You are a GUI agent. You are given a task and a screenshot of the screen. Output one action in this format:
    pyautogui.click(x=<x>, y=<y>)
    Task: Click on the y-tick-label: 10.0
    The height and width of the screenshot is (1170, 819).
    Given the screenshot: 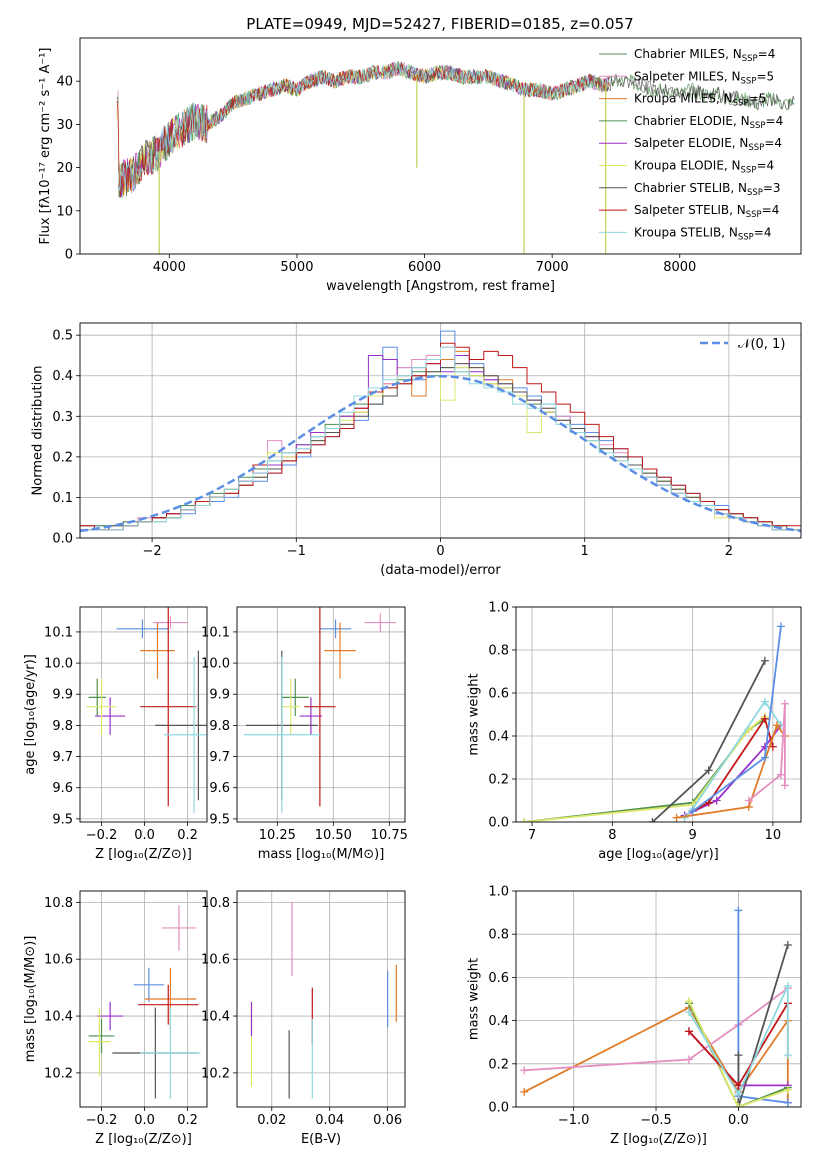 What is the action you would take?
    pyautogui.click(x=58, y=664)
    